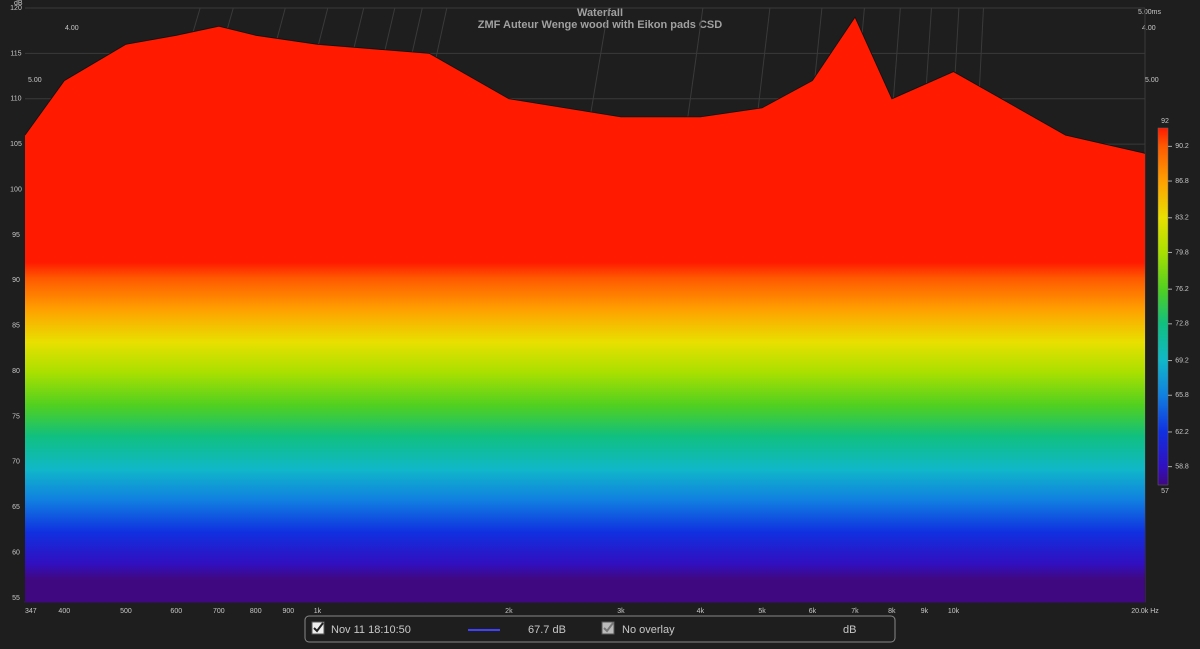  I want to click on y-unit: dB, so click(18, 3).